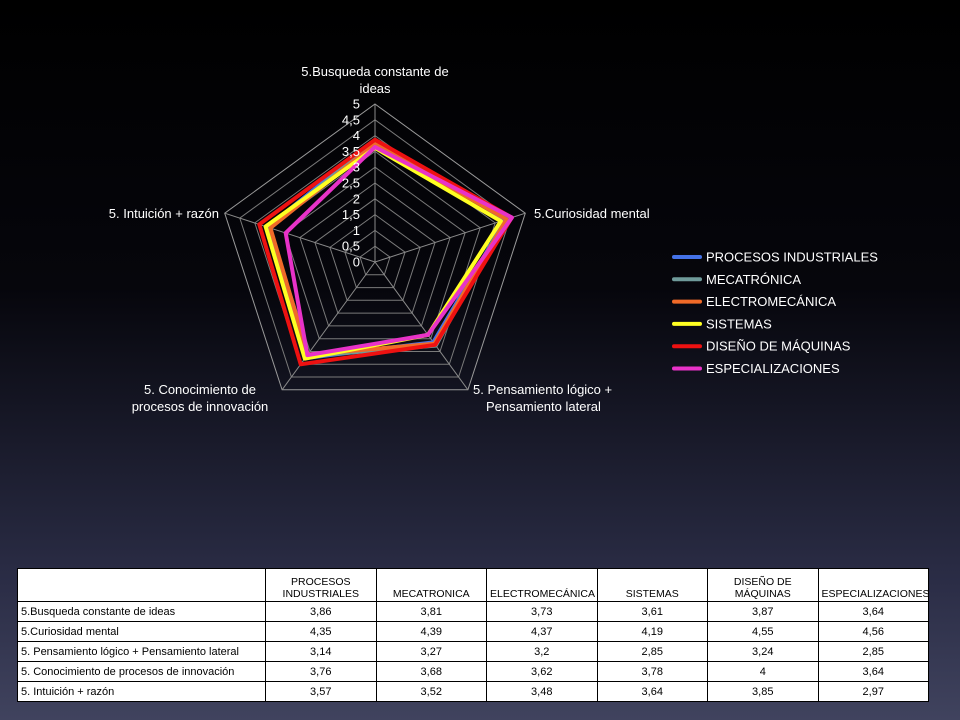 The image size is (960, 720). I want to click on legend-entry: DISEÑO DE MÁQUINAS, so click(778, 346).